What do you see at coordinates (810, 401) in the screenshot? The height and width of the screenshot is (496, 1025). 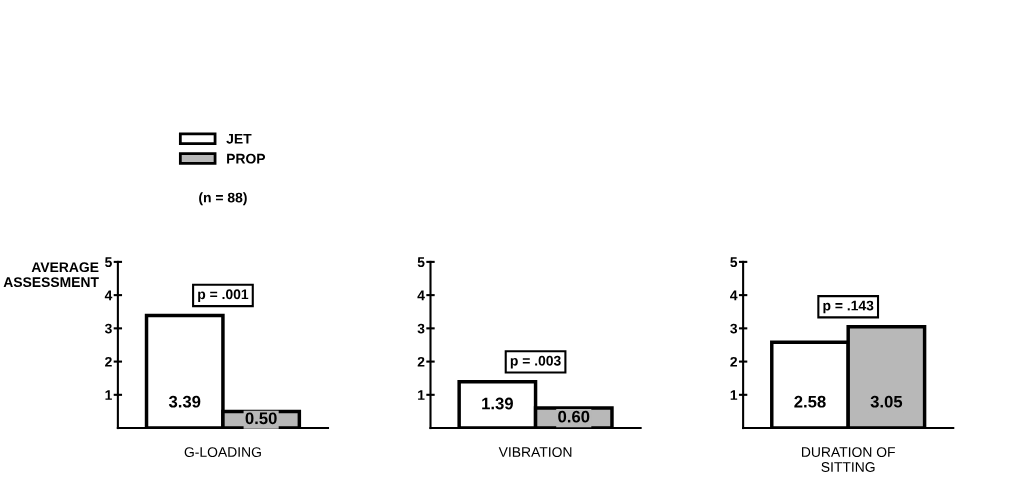 I see `data-label: 2.58` at bounding box center [810, 401].